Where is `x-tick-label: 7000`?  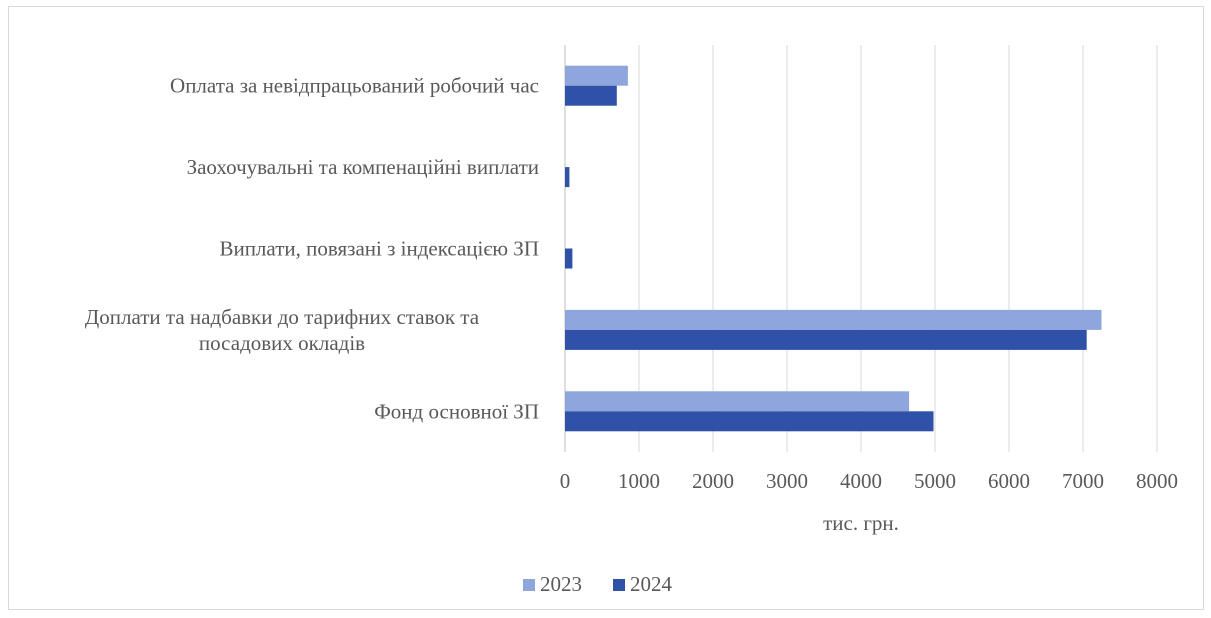
x-tick-label: 7000 is located at coordinates (1083, 481).